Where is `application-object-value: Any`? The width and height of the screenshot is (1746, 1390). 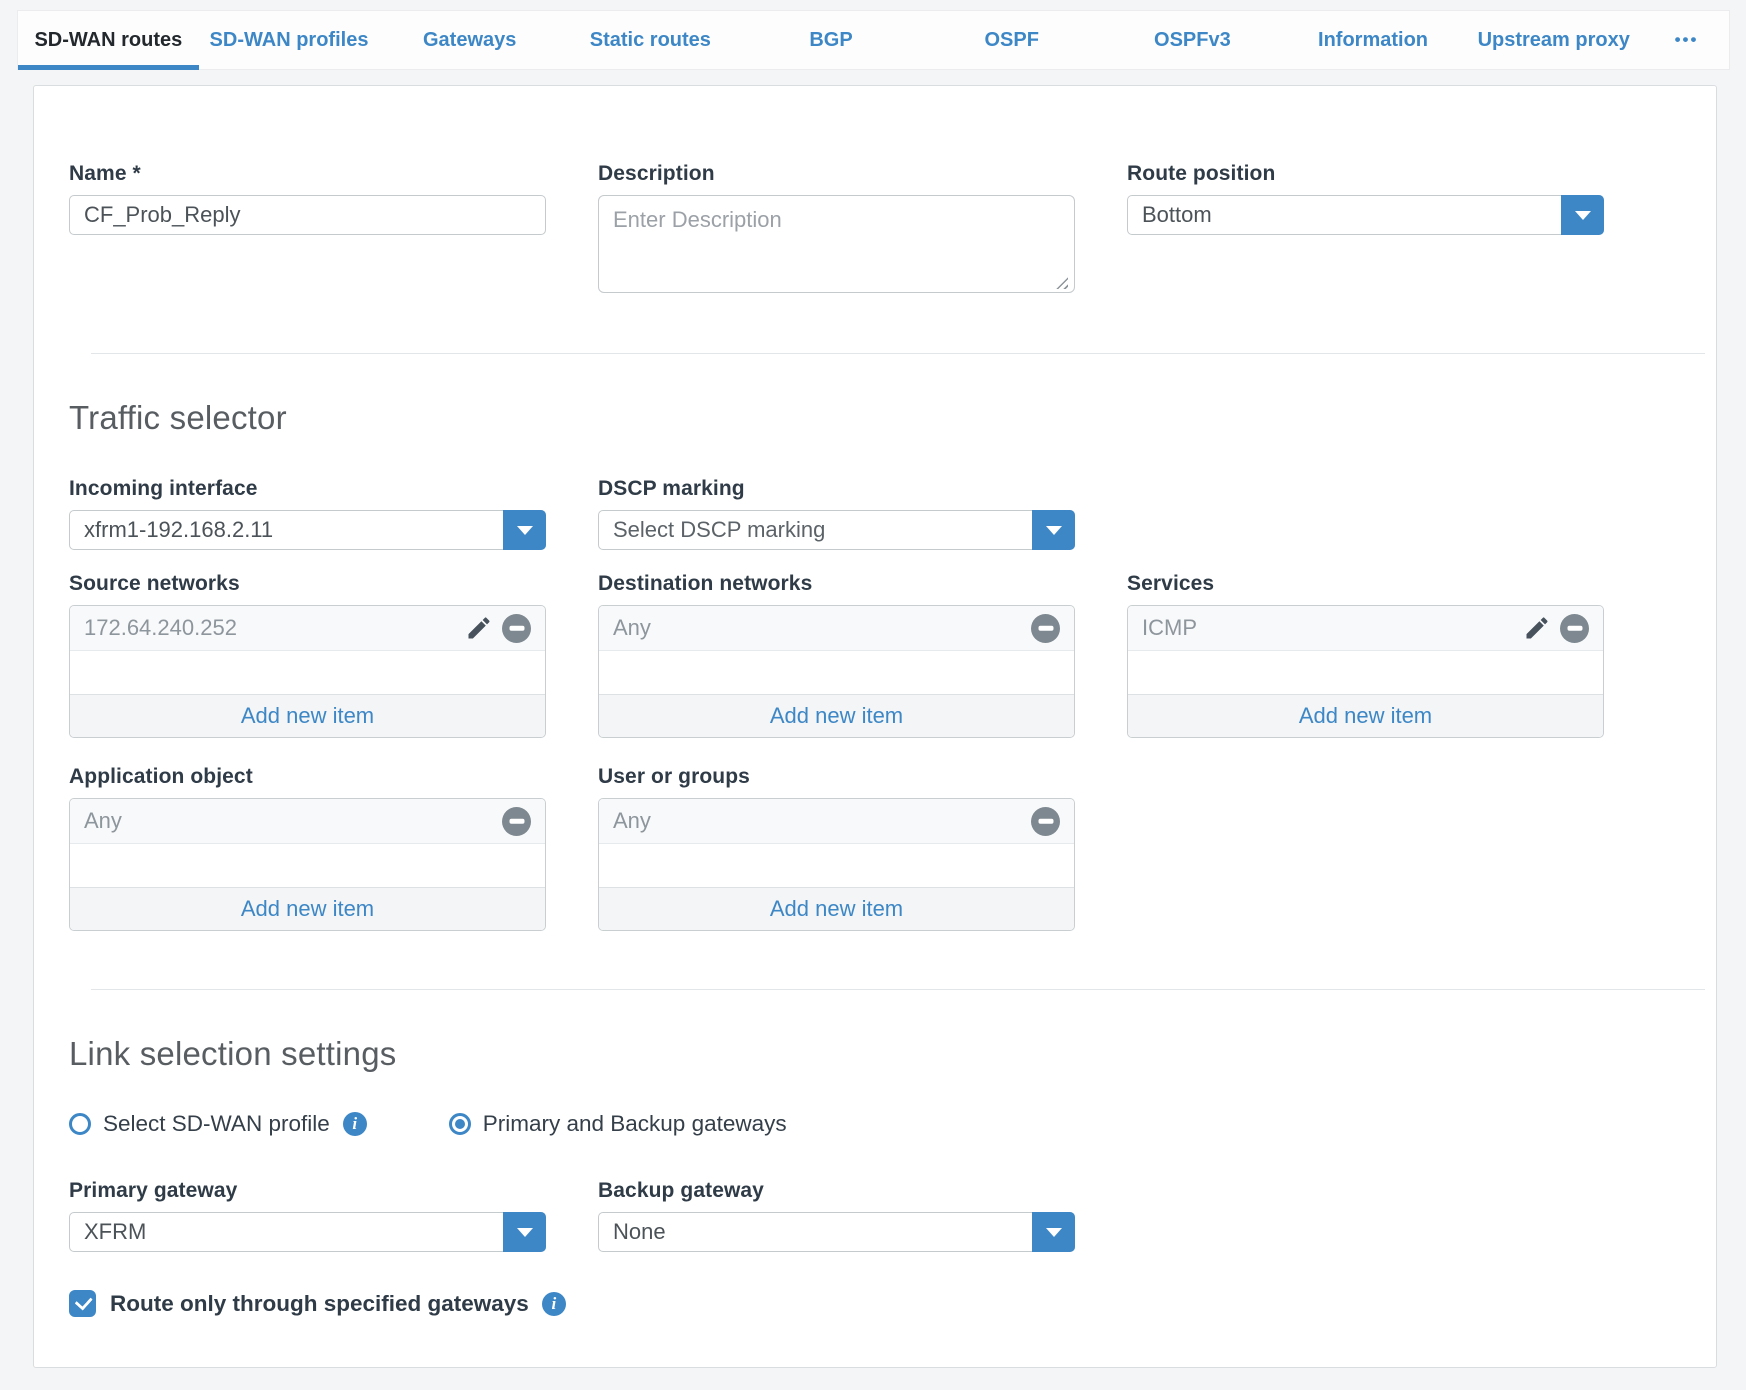 application-object-value: Any is located at coordinates (103, 820).